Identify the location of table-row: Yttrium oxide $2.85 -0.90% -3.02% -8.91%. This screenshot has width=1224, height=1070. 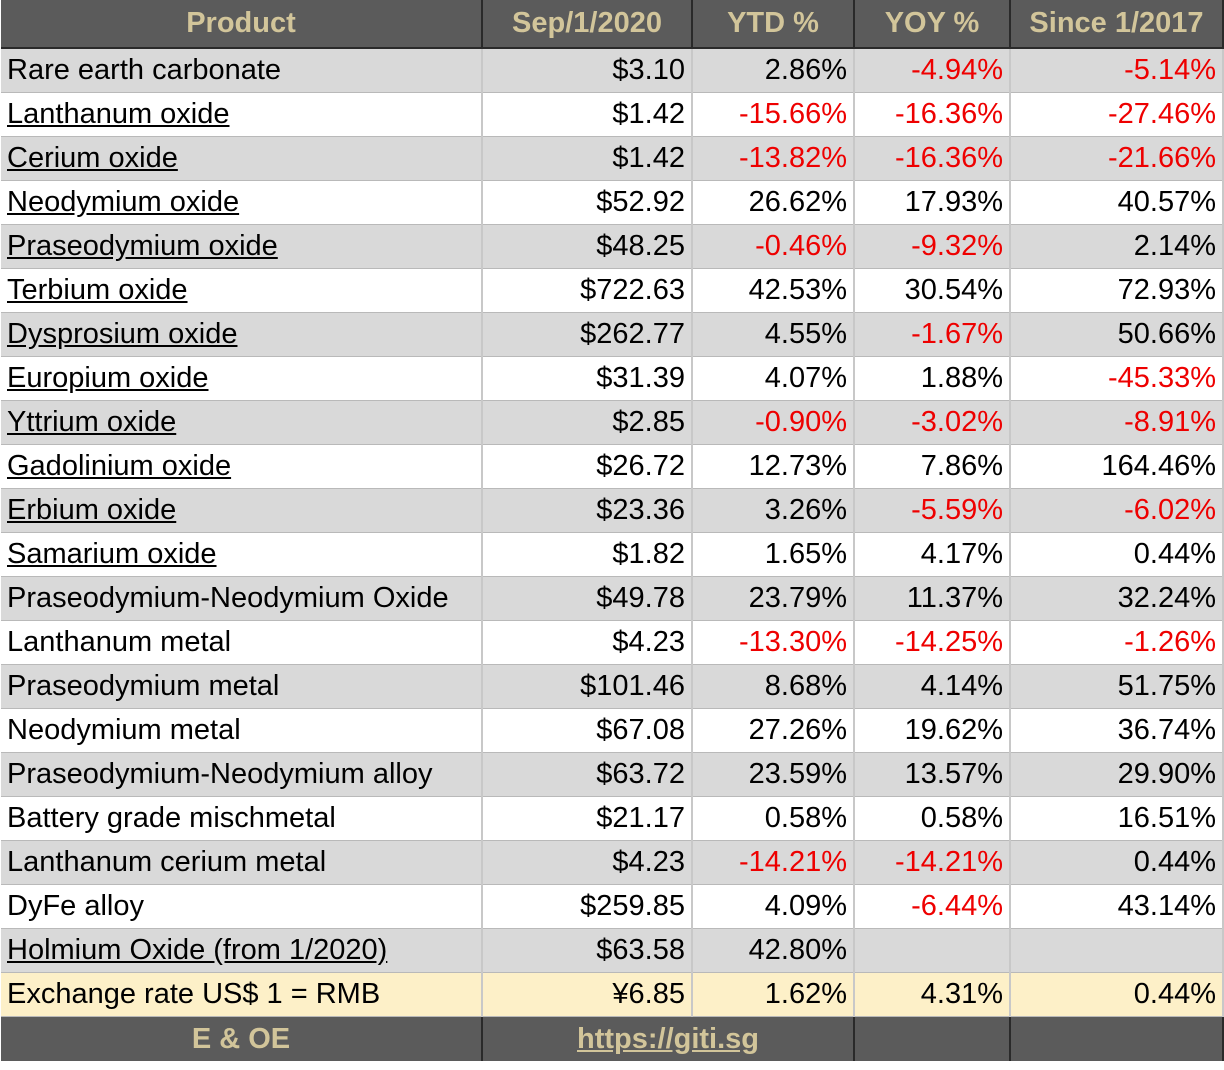
(612, 422).